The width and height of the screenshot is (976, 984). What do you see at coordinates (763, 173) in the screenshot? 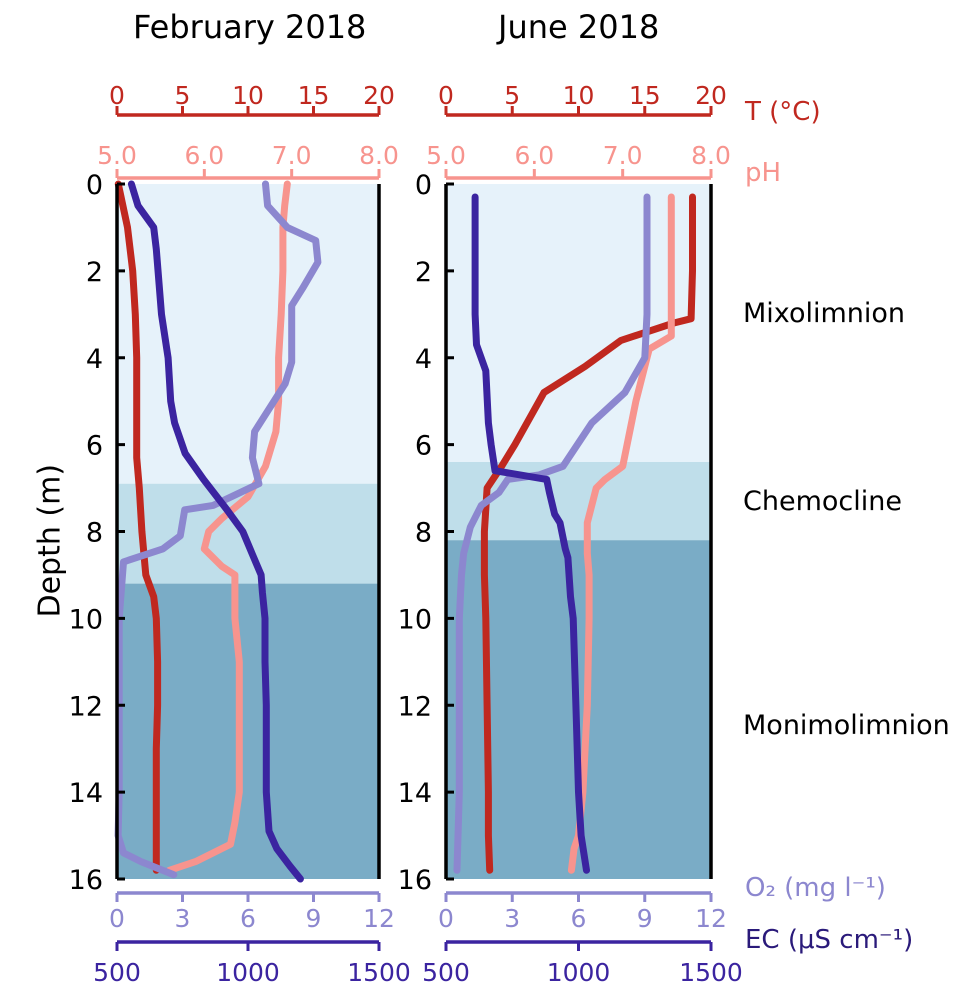
I see `ph-axis-name: pH` at bounding box center [763, 173].